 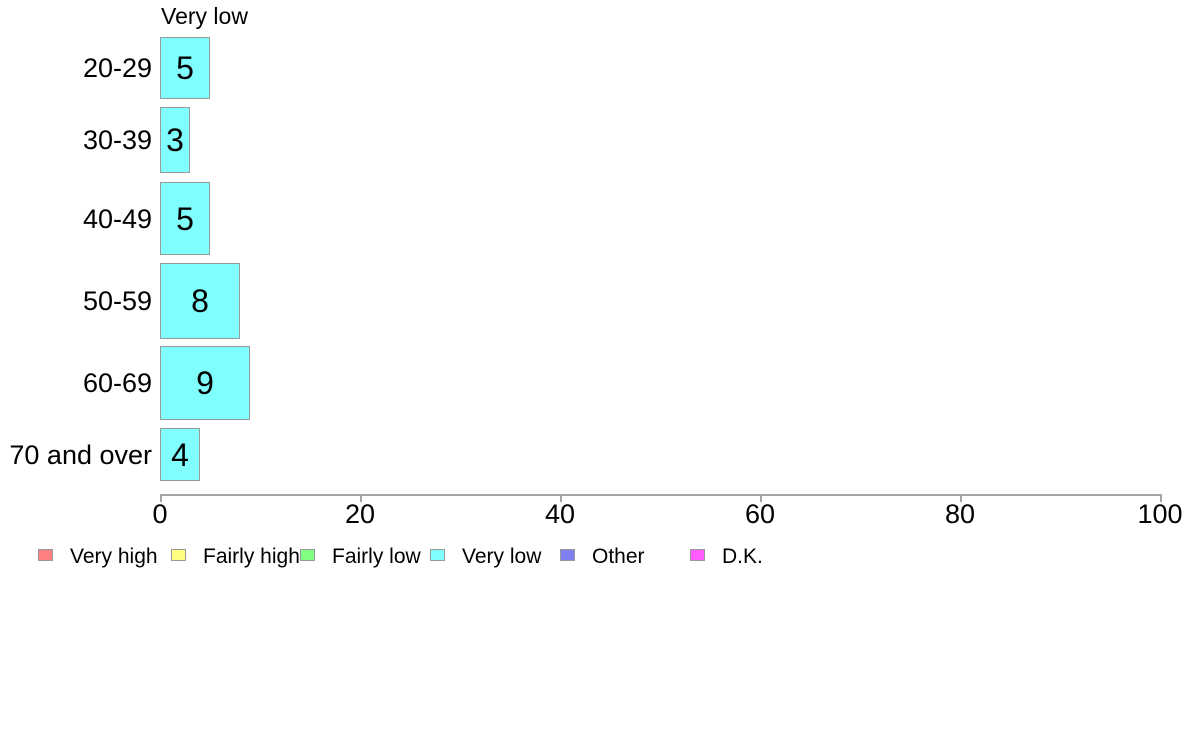 I want to click on legend-label: Very low, so click(x=502, y=556).